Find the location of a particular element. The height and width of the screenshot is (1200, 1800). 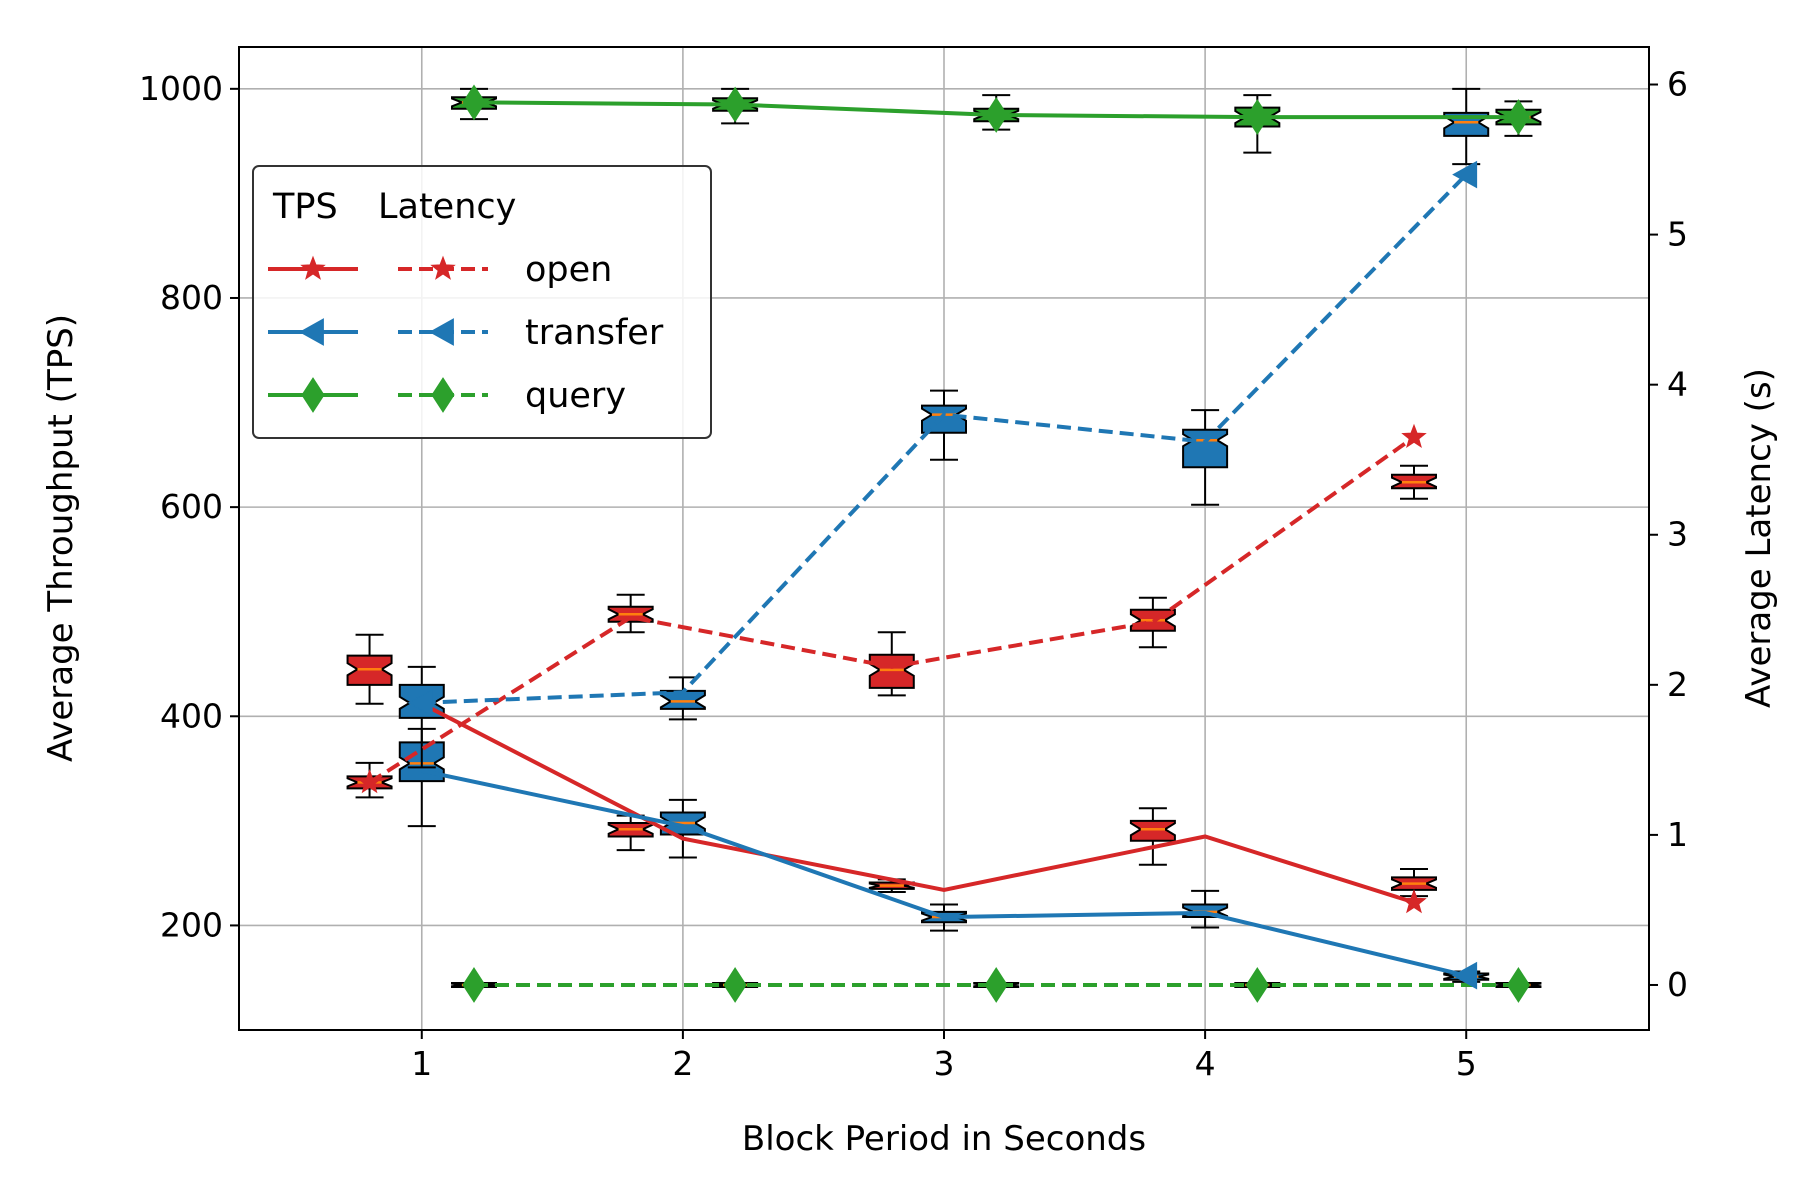

y-tick-label-left: 400 is located at coordinates (191, 715).